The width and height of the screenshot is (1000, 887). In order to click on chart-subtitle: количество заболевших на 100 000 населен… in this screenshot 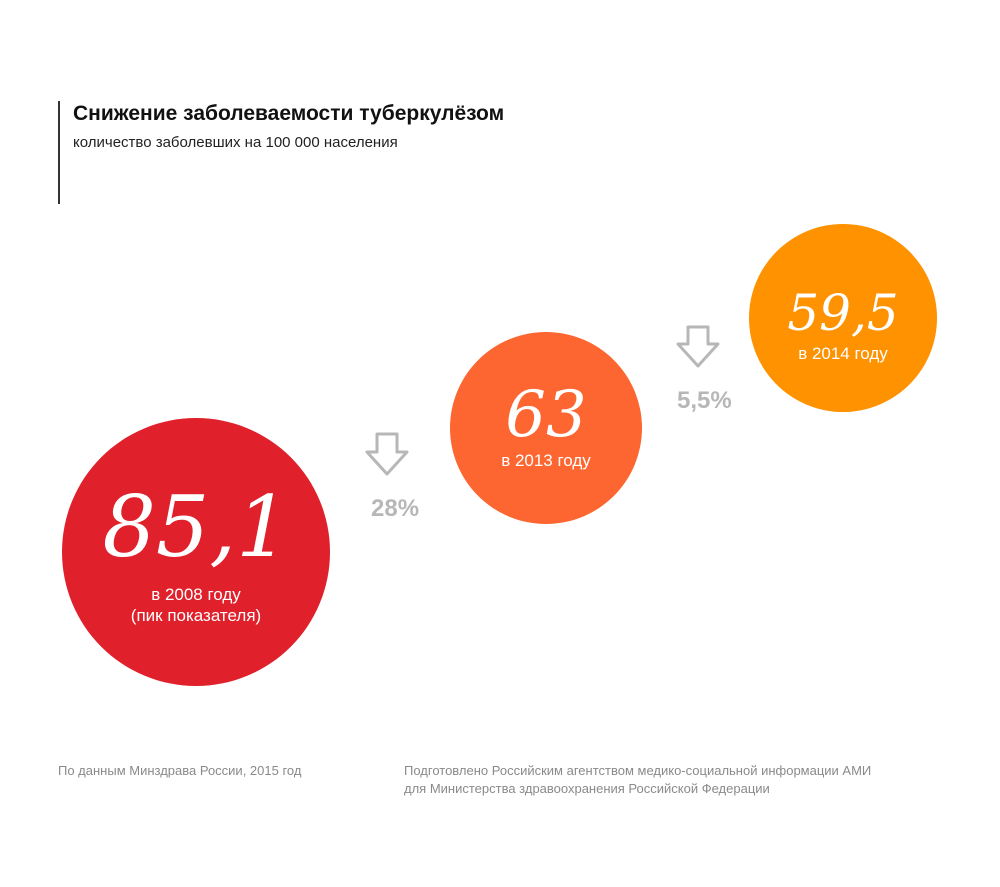, I will do `click(235, 142)`.